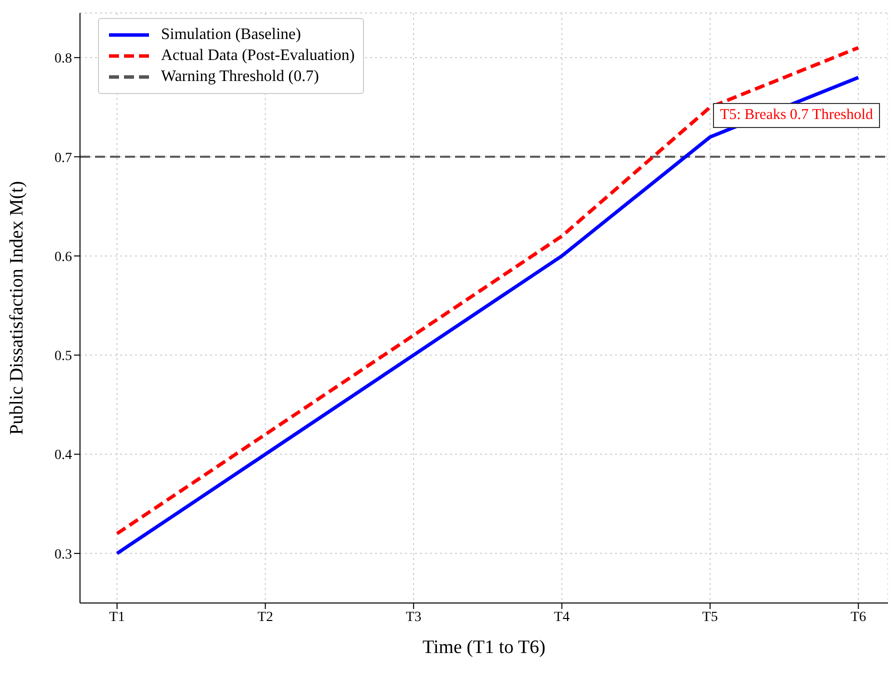 This screenshot has height=679, width=894. What do you see at coordinates (258, 56) in the screenshot?
I see `legend-label: Actual Data (Post-Evaluation)` at bounding box center [258, 56].